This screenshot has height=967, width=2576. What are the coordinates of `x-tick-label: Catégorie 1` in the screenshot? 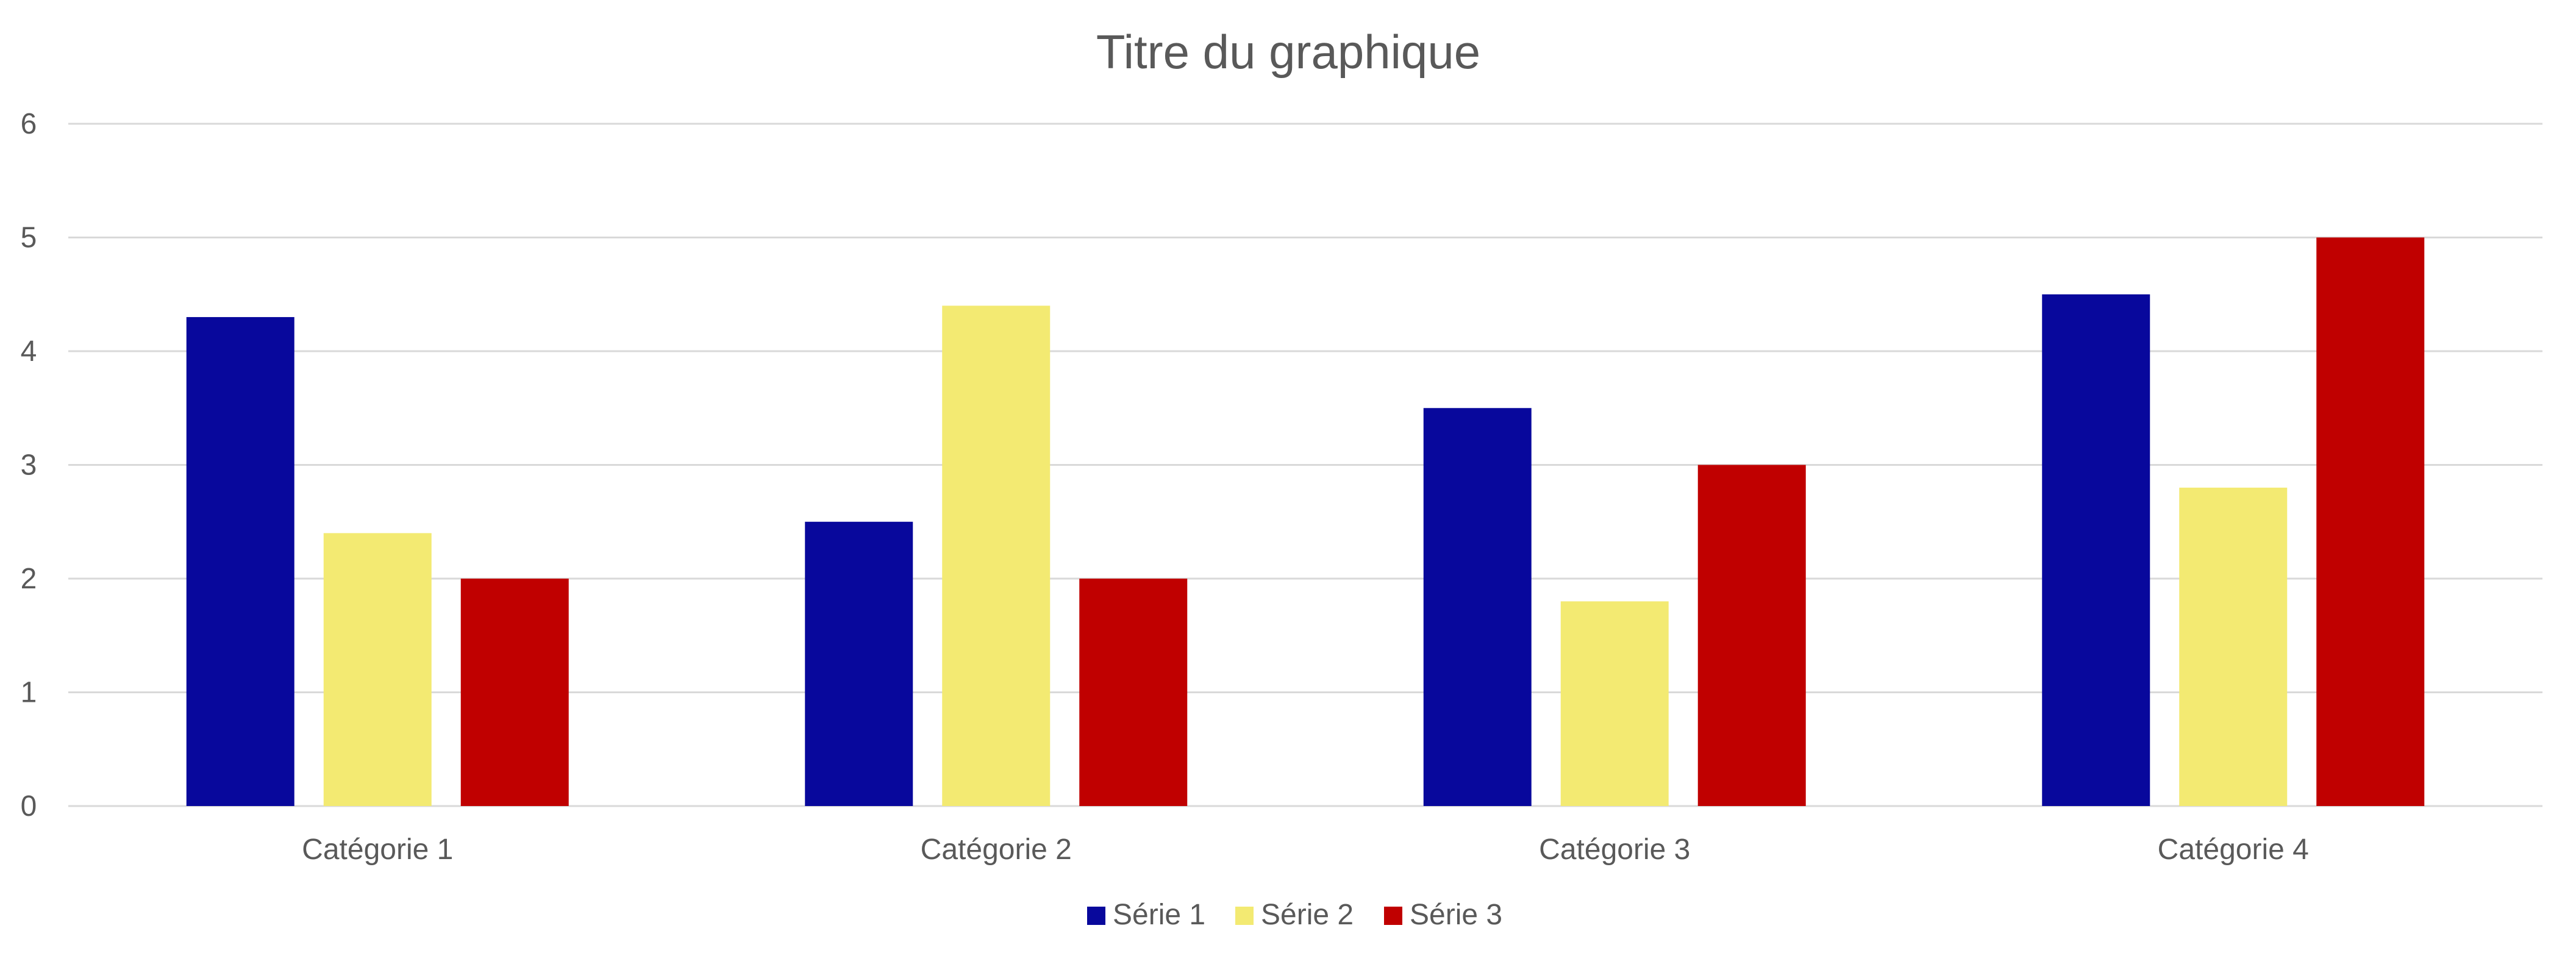 It's located at (378, 849).